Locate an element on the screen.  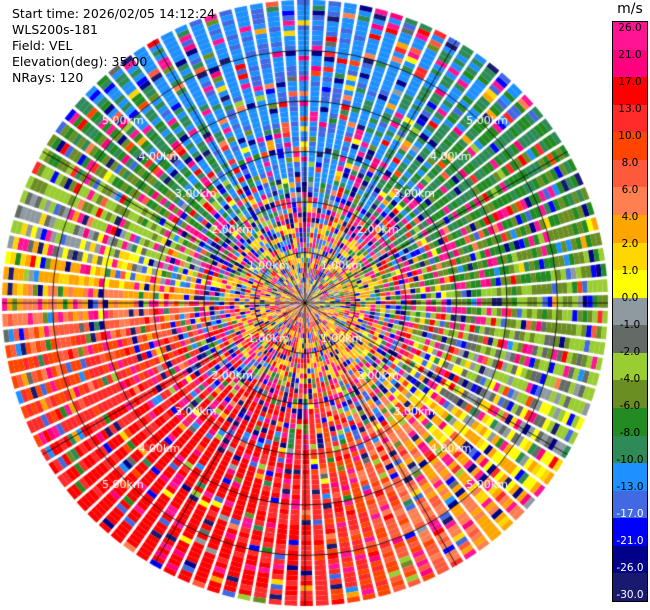
nrays-text: NRays: 120 is located at coordinates (48, 77).